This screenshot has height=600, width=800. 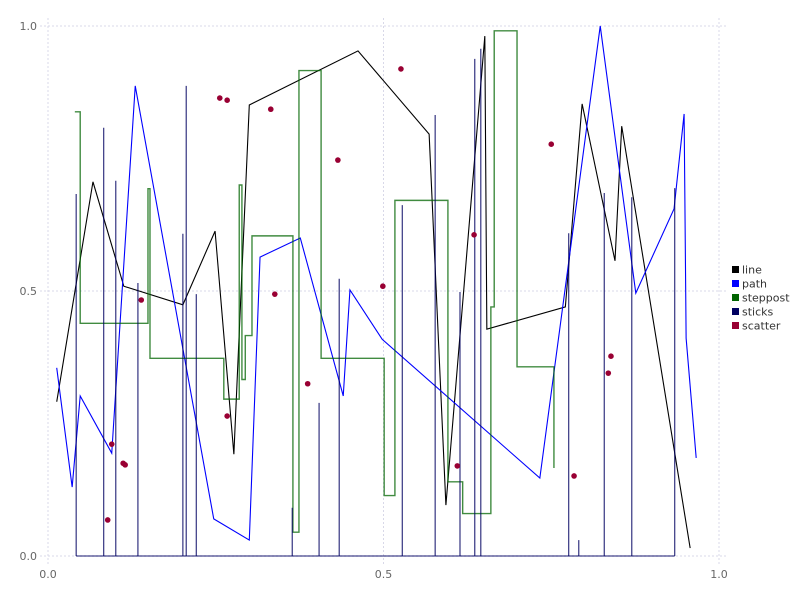 I want to click on legend-swatch-path, so click(x=735, y=283).